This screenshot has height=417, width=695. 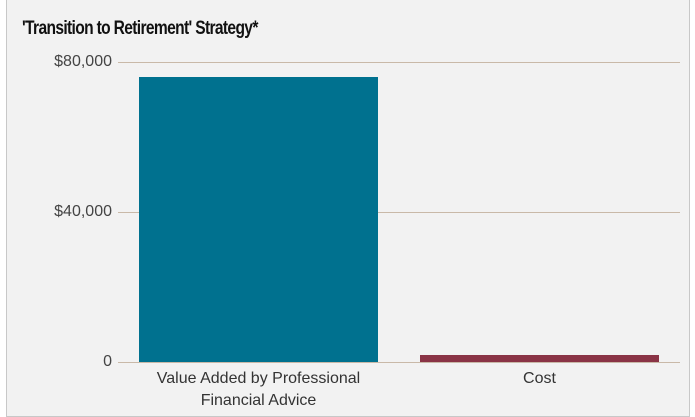 What do you see at coordinates (83, 211) in the screenshot?
I see `y-tick-label: $40,000` at bounding box center [83, 211].